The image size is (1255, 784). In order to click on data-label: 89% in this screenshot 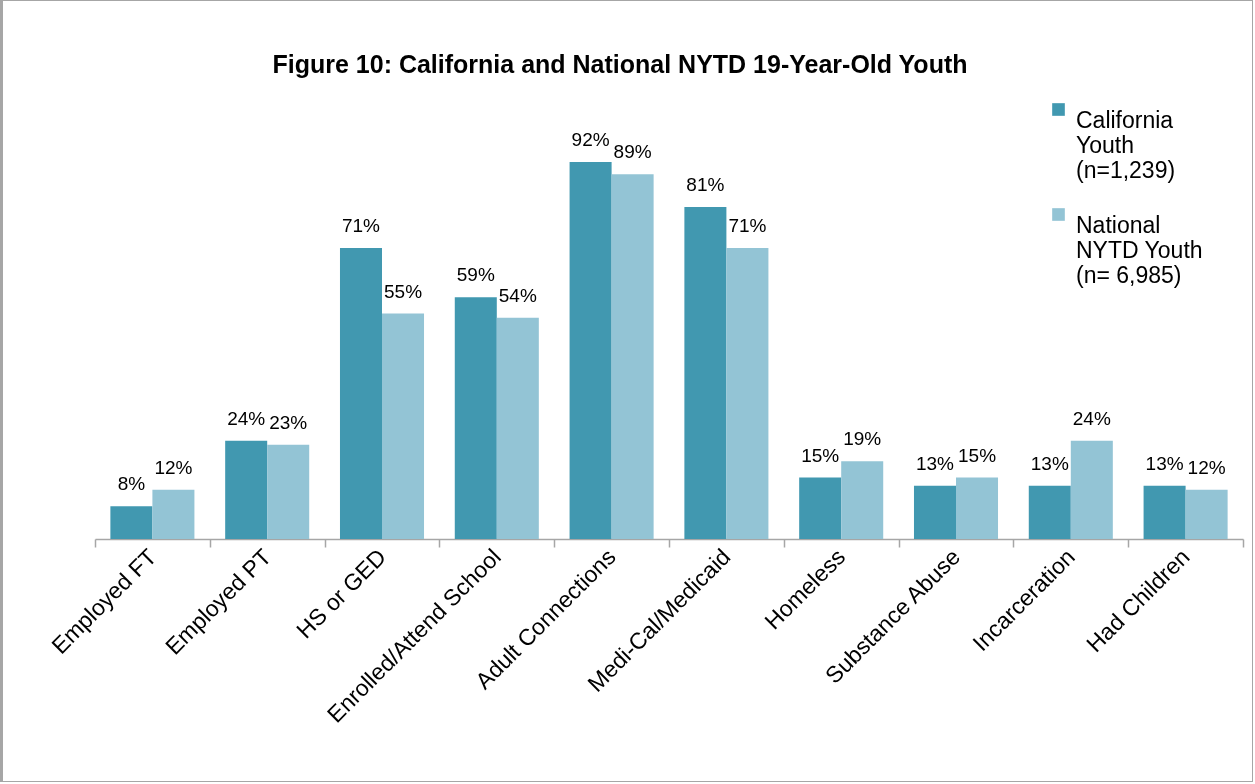, I will do `click(632, 152)`.